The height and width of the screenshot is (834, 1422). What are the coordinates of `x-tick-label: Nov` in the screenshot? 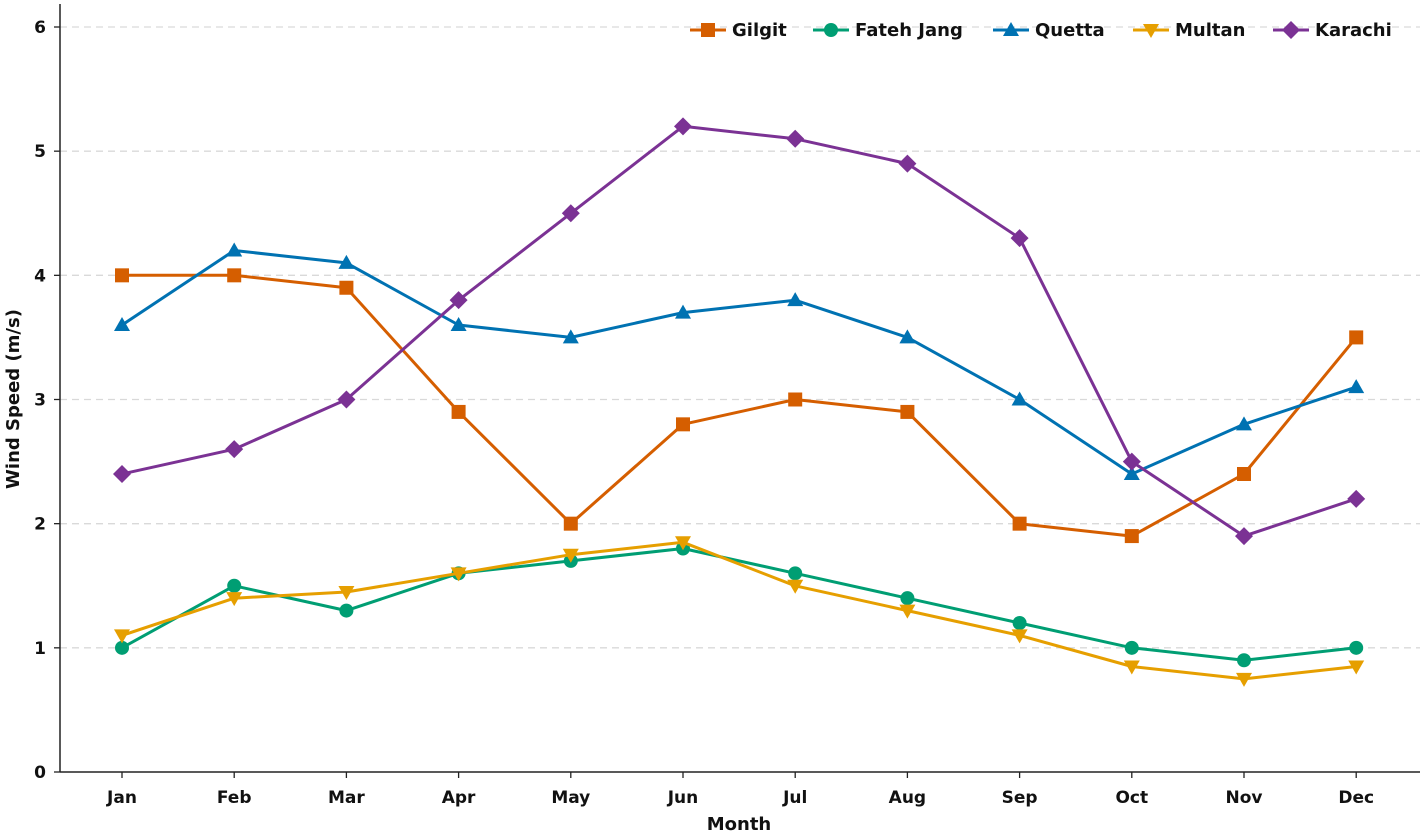 It's located at (1244, 798).